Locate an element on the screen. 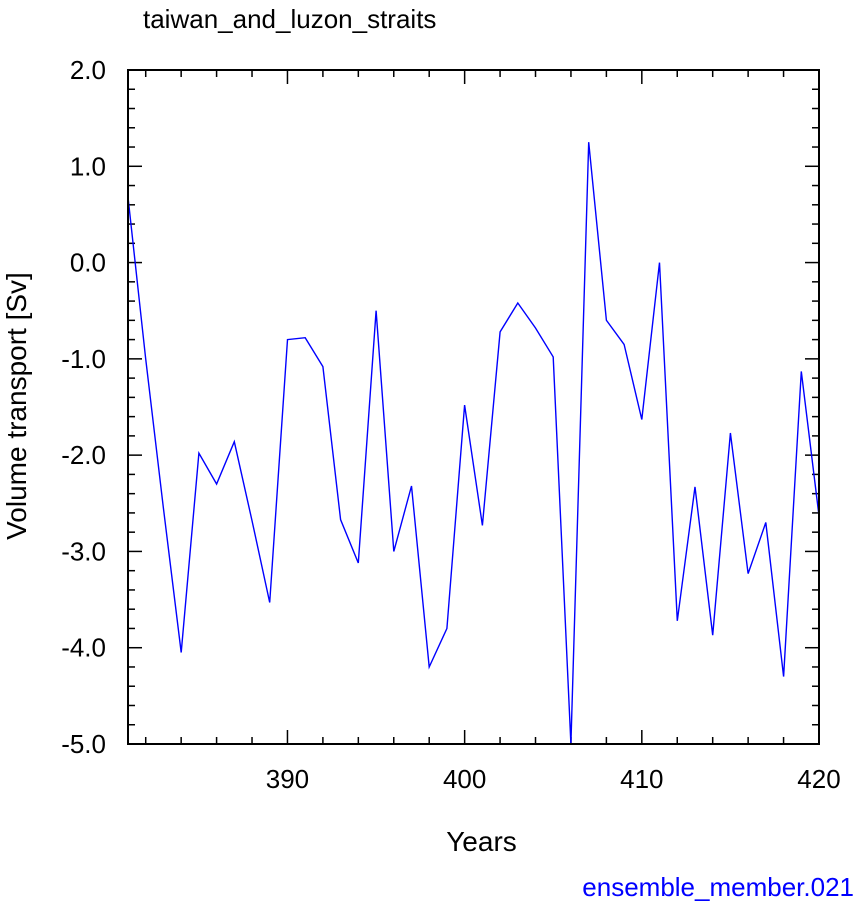  x-tick-label: 410 is located at coordinates (641, 779).